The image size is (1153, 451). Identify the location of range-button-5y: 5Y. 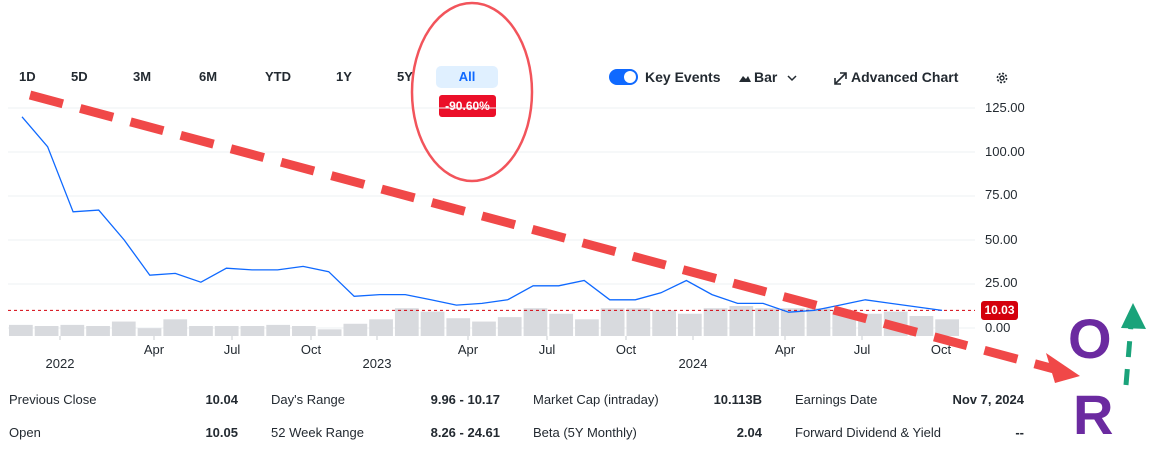
(405, 76).